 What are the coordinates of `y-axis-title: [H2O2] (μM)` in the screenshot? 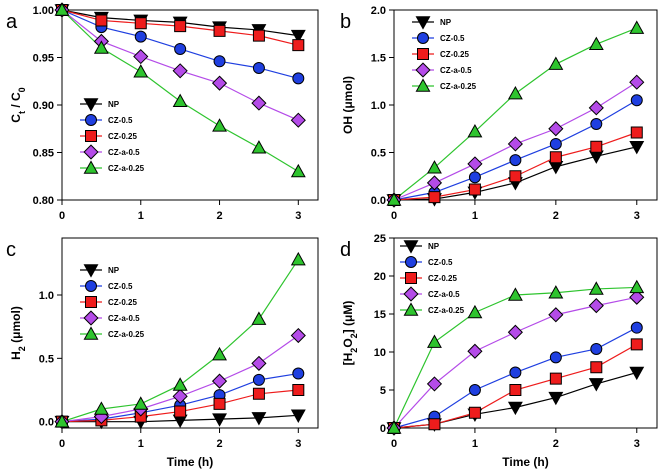 It's located at (350, 333).